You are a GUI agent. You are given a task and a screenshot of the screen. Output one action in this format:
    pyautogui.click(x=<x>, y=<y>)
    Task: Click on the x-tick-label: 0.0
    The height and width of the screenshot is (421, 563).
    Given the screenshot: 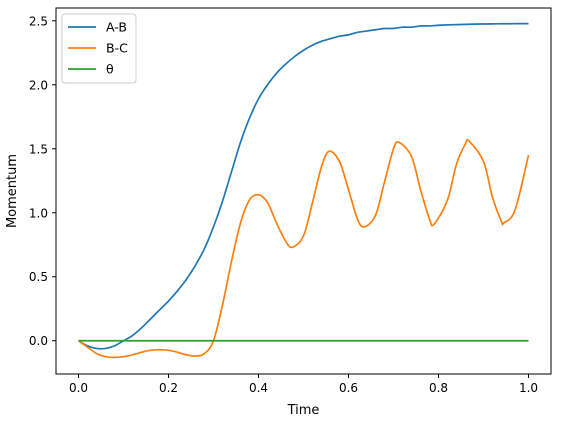 What is the action you would take?
    pyautogui.click(x=78, y=388)
    